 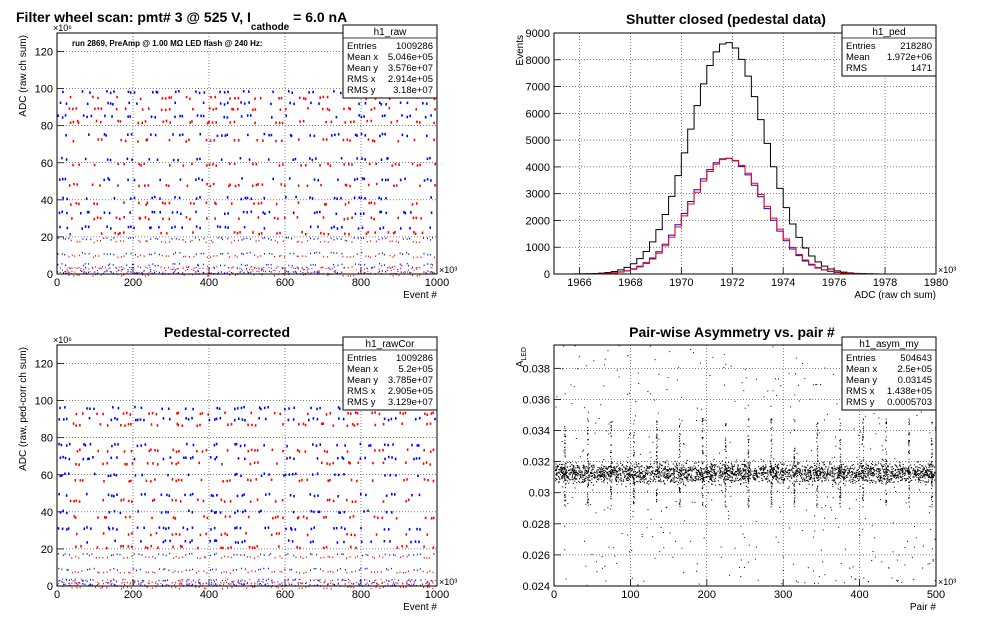 What do you see at coordinates (247, 465) in the screenshot?
I see `plot-frame` at bounding box center [247, 465].